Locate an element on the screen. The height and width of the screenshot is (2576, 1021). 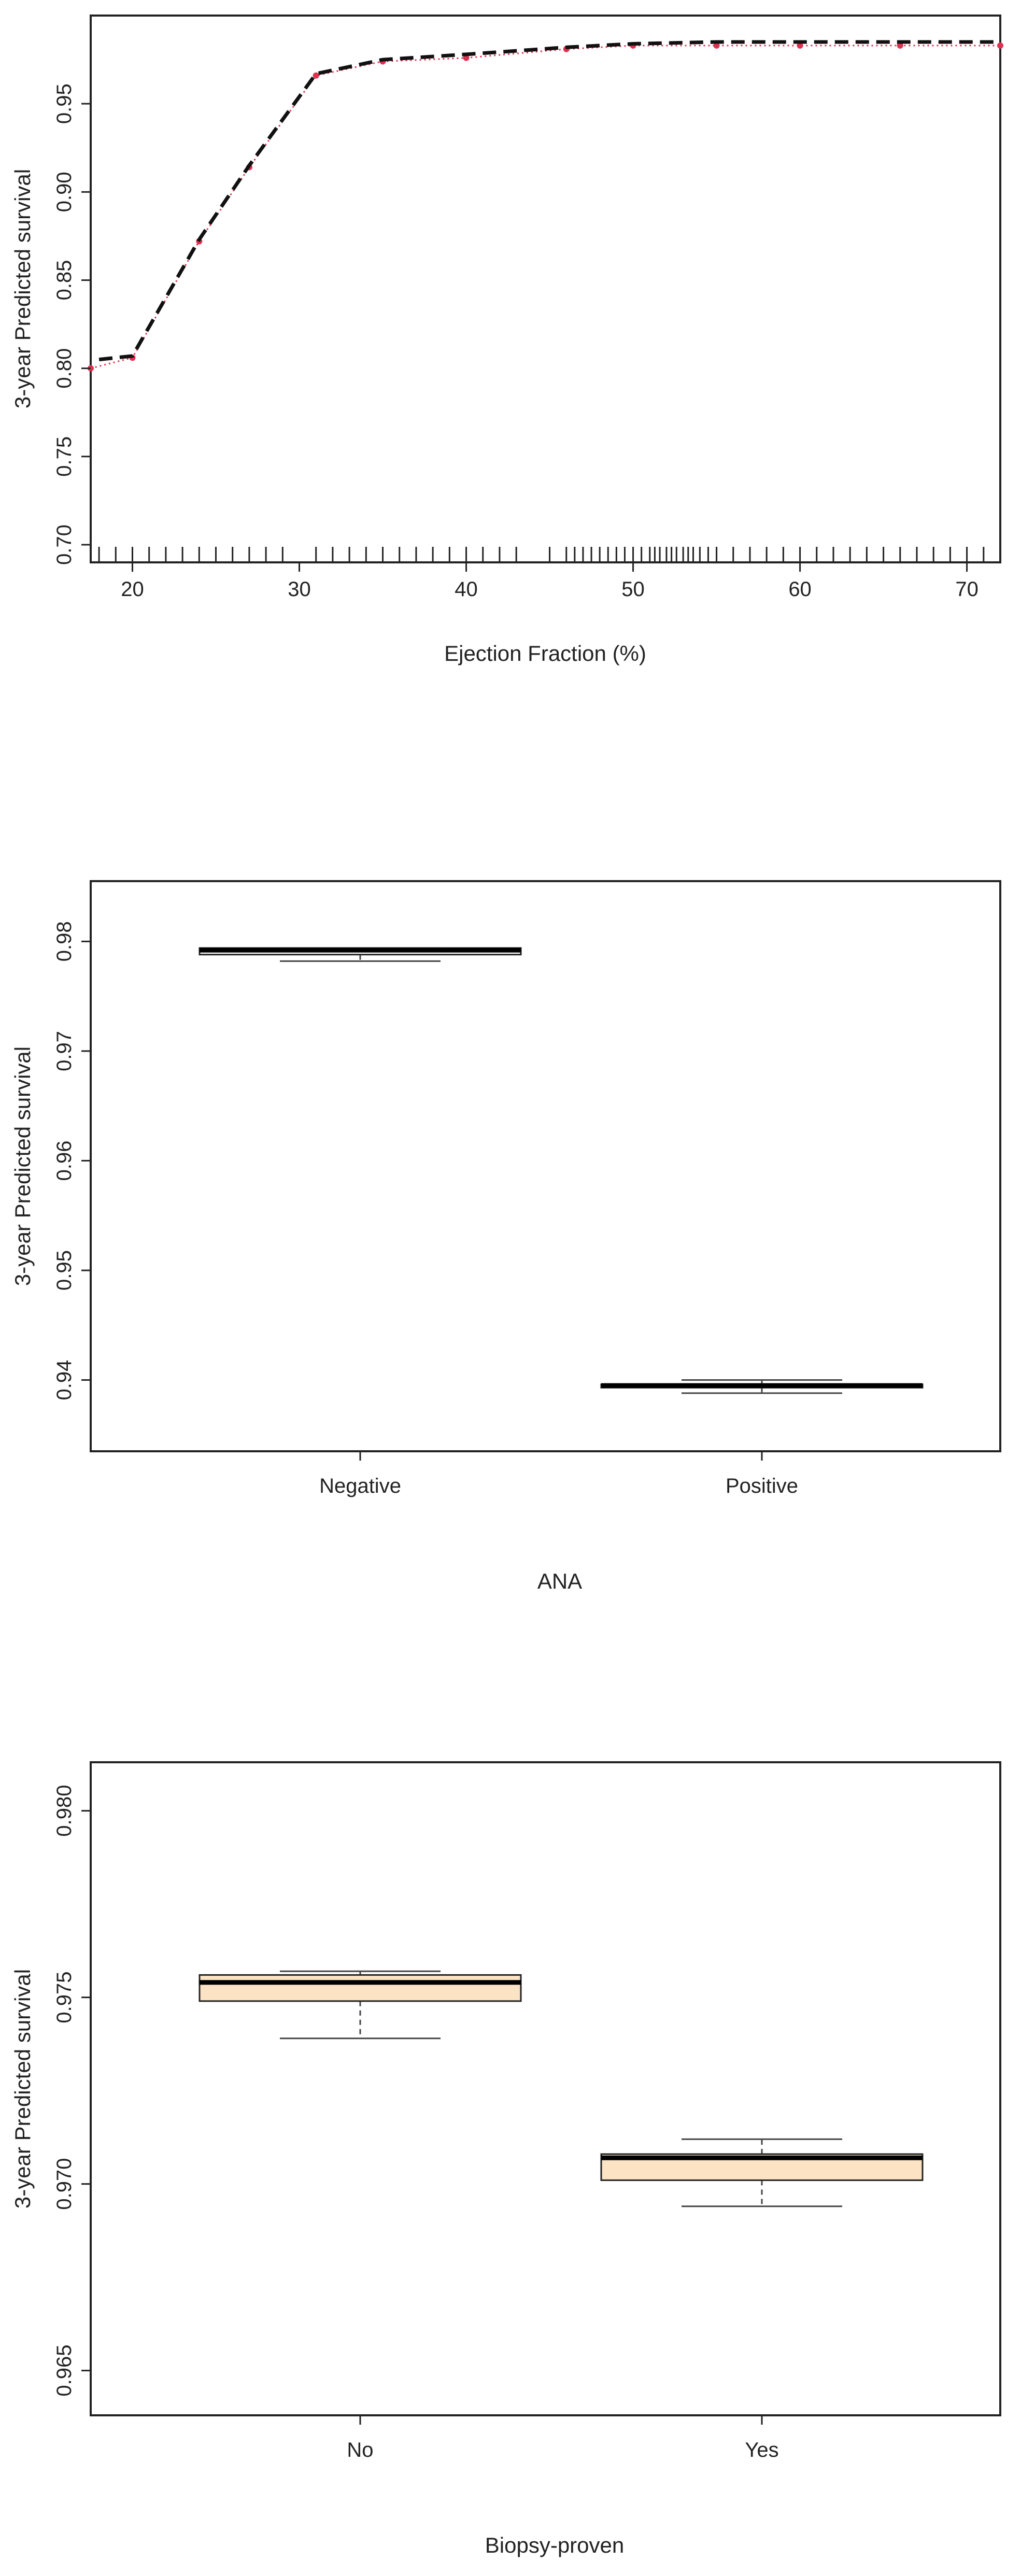
y-tick-label: 0.98 is located at coordinates (64, 941).